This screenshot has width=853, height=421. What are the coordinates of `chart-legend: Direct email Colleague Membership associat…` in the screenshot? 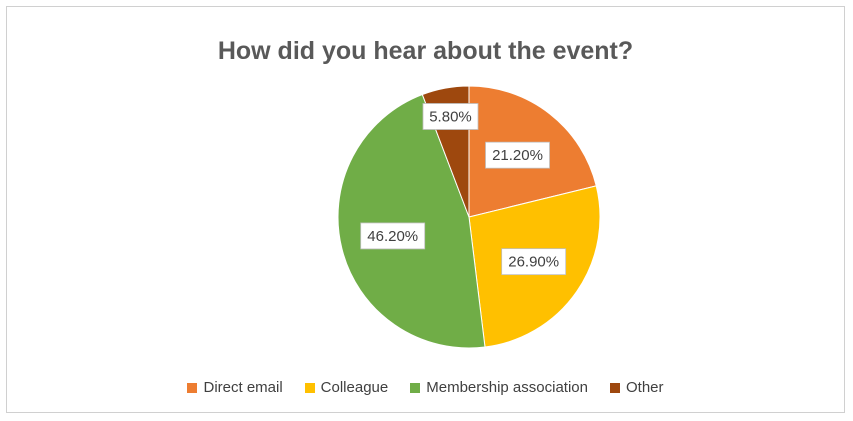 It's located at (425, 387).